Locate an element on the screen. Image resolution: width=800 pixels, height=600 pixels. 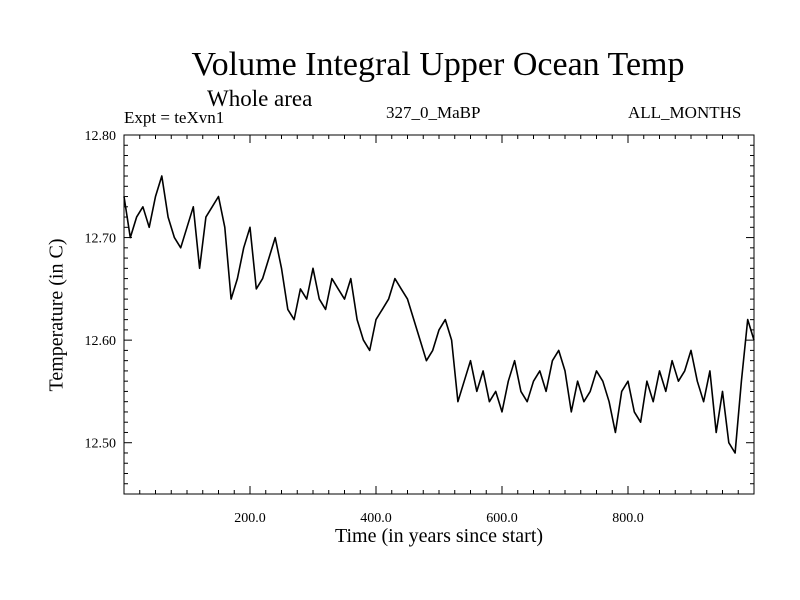
x-tick-label: 400.0 is located at coordinates (376, 518).